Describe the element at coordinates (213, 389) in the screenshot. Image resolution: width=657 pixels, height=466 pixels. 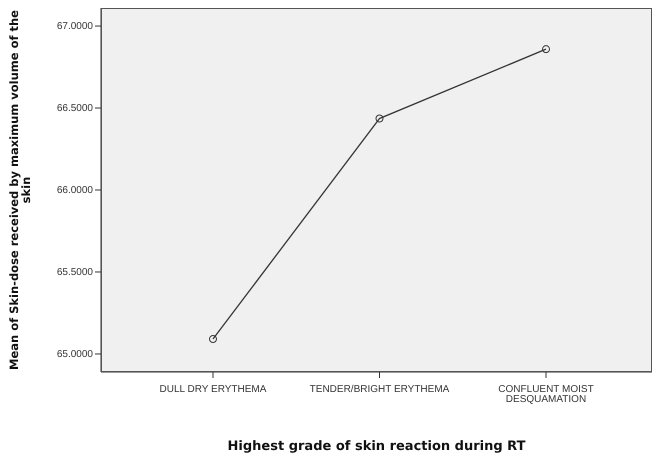
I see `x-tick-label: DULL DRY ERYTHEMA` at that location.